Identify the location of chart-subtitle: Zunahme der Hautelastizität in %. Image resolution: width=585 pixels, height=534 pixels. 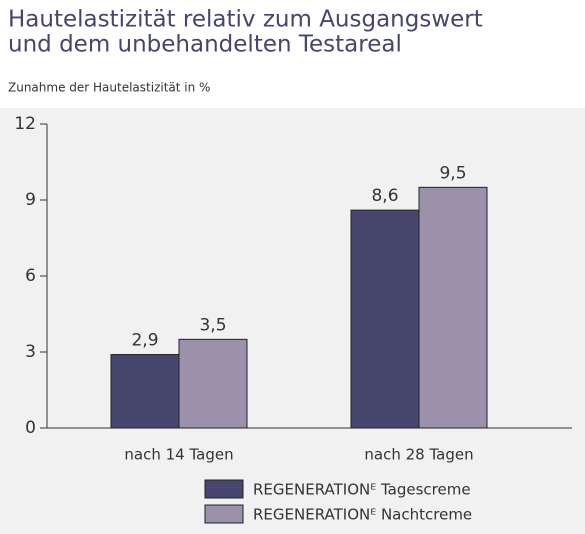
(109, 88).